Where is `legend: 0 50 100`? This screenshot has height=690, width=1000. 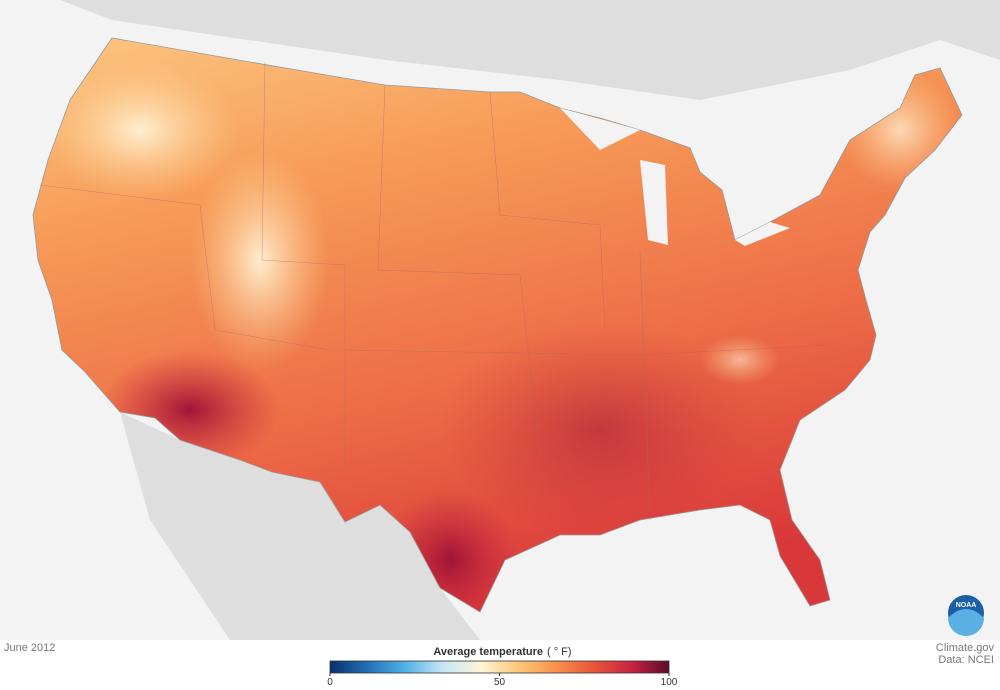
legend: 0 50 100 is located at coordinates (502, 674).